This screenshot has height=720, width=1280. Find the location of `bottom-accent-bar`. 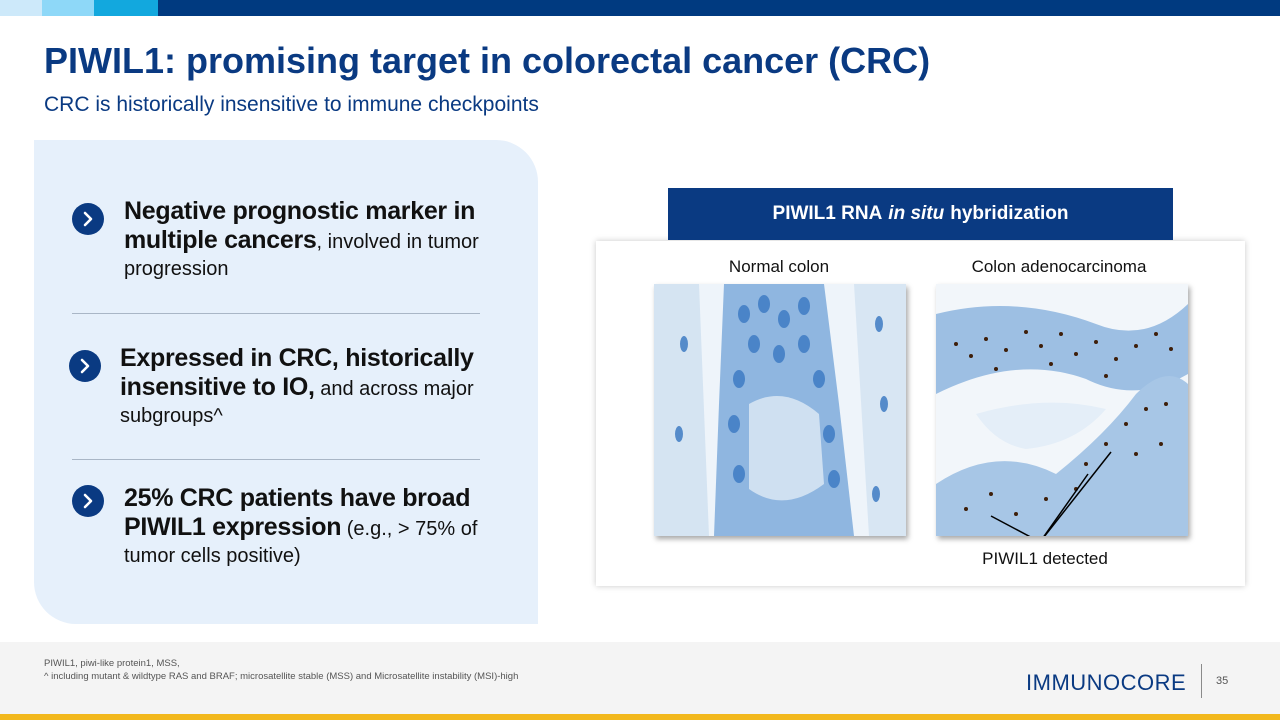

bottom-accent-bar is located at coordinates (640, 717).